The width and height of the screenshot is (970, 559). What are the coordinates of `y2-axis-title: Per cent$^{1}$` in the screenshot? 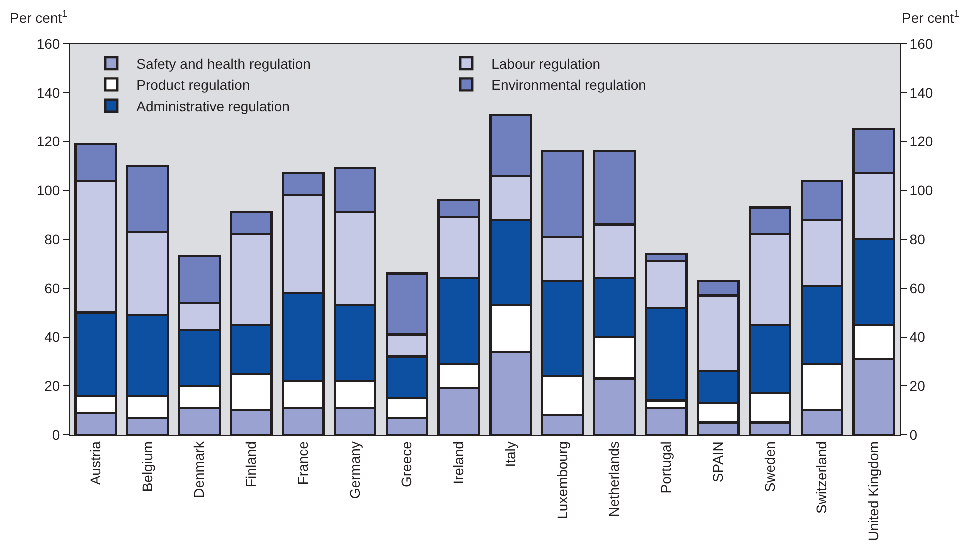 It's located at (931, 17).